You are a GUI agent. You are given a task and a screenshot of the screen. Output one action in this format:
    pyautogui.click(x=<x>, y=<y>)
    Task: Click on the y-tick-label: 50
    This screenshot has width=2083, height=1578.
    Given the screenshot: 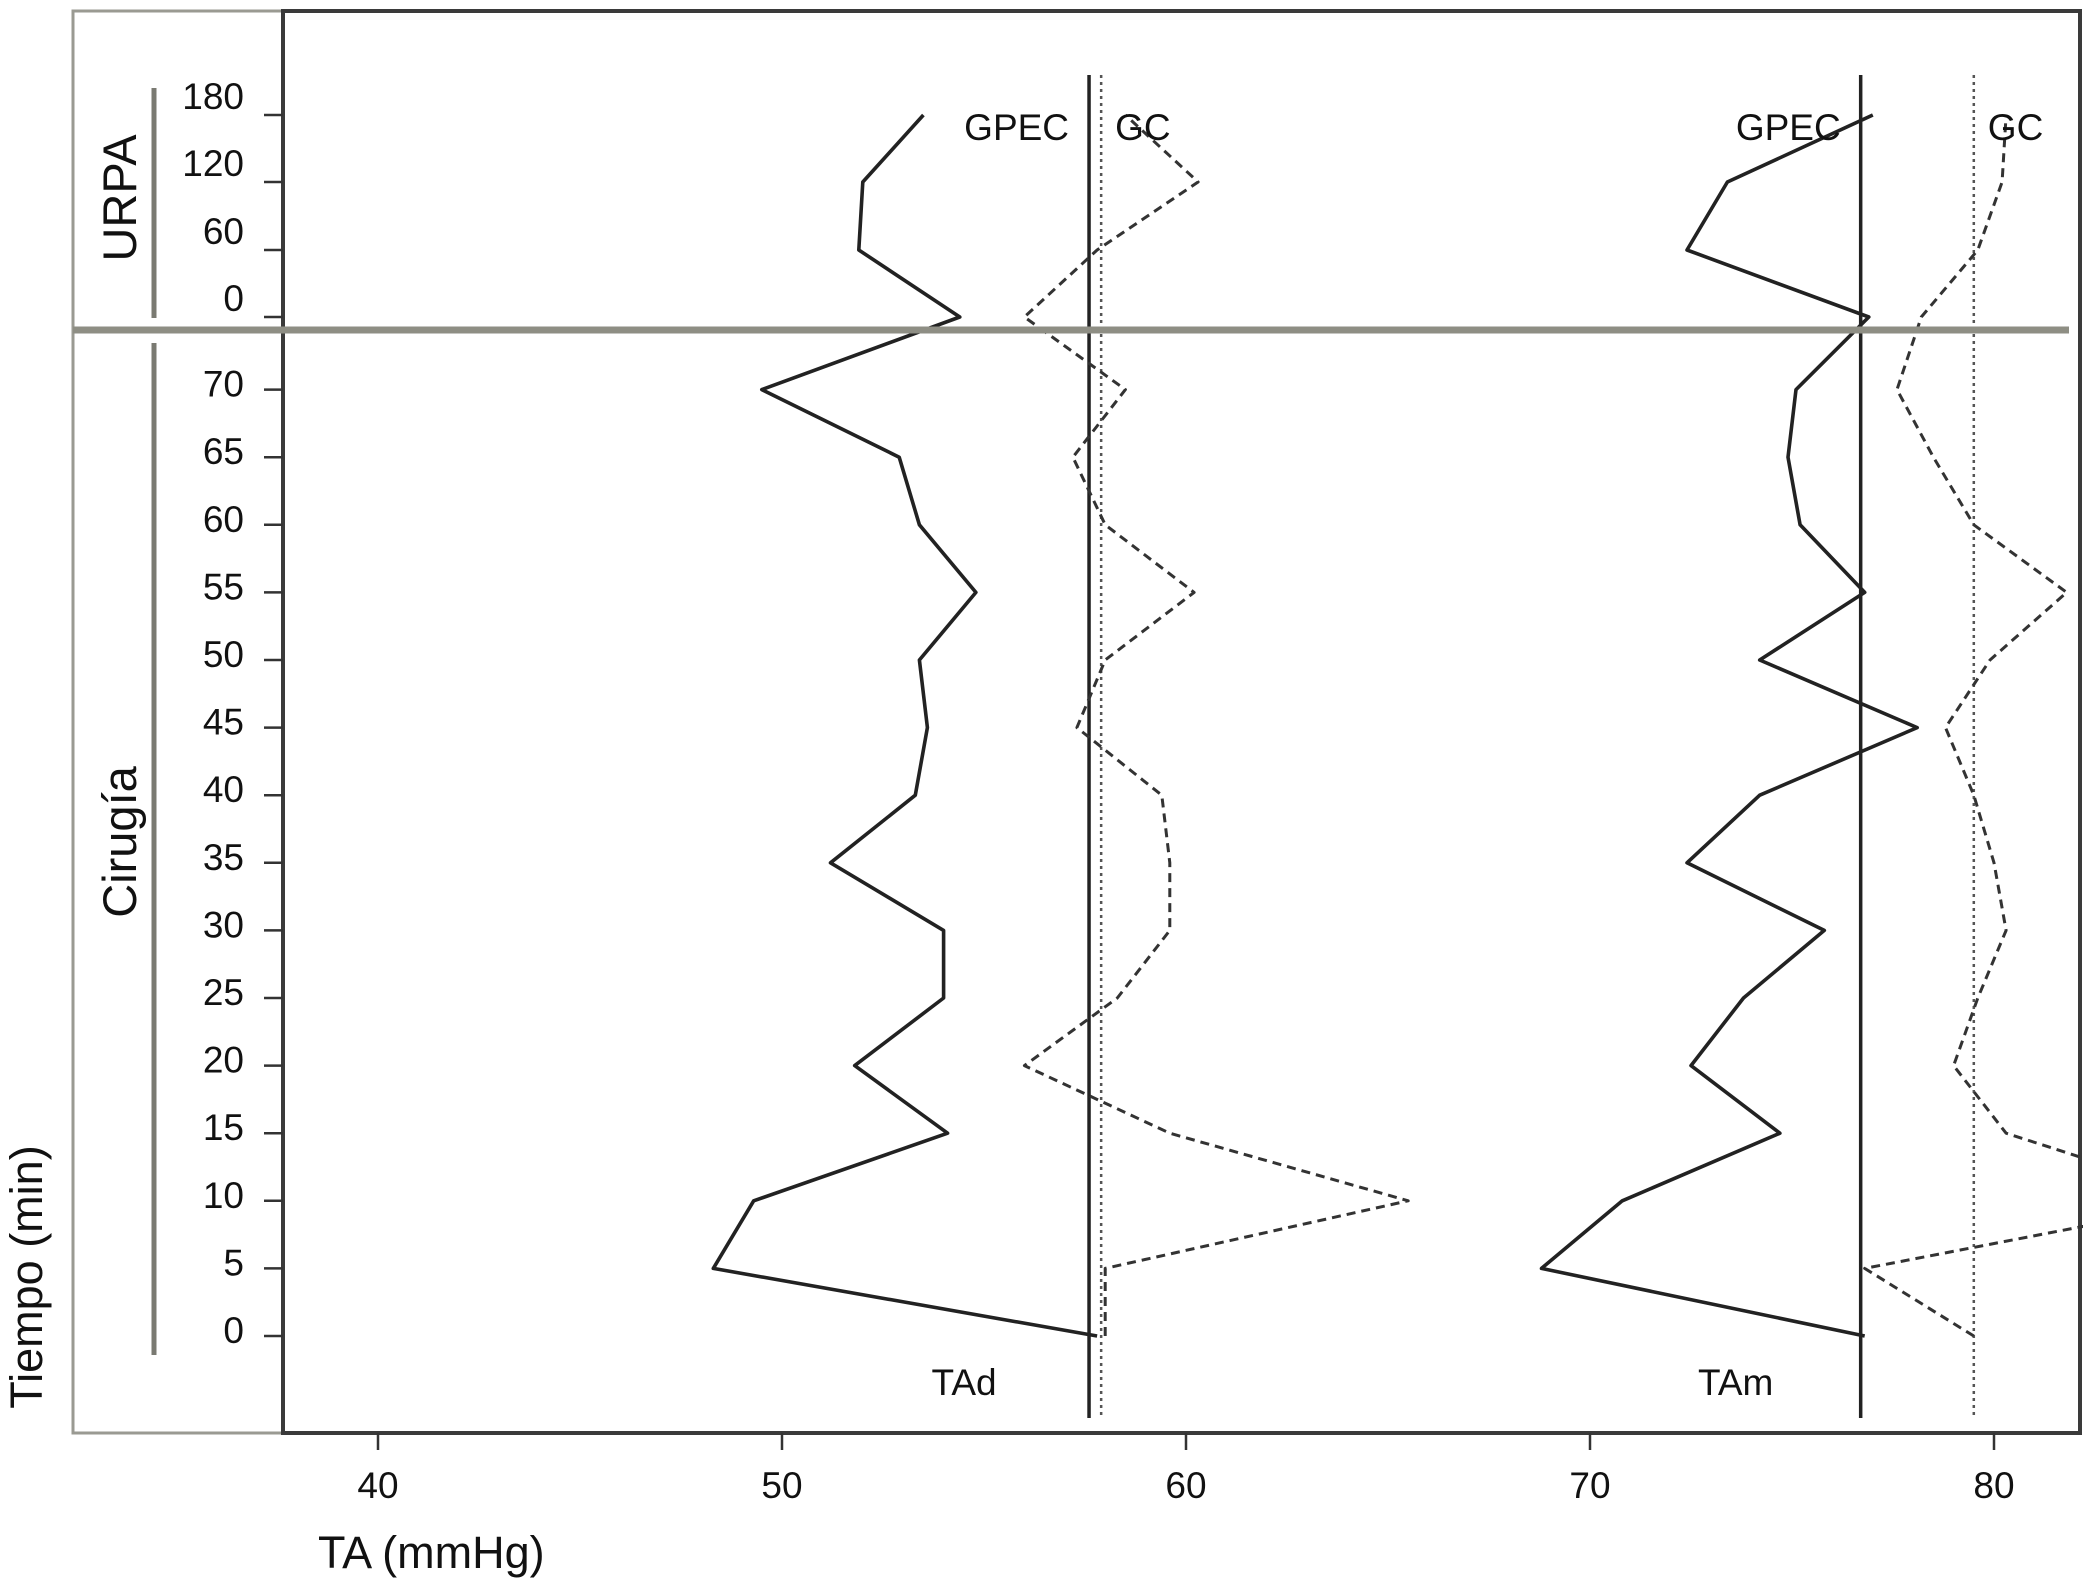 What is the action you would take?
    pyautogui.click(x=223, y=654)
    